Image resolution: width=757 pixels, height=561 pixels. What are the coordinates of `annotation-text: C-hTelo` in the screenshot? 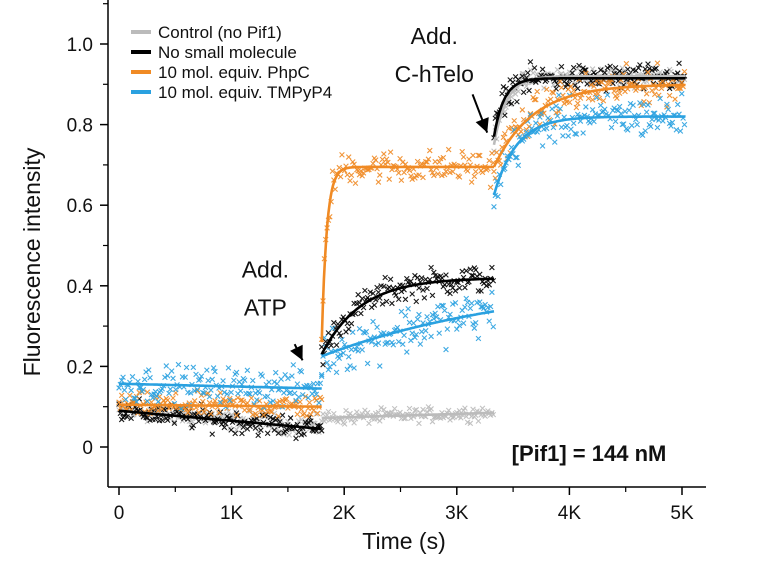 It's located at (434, 74).